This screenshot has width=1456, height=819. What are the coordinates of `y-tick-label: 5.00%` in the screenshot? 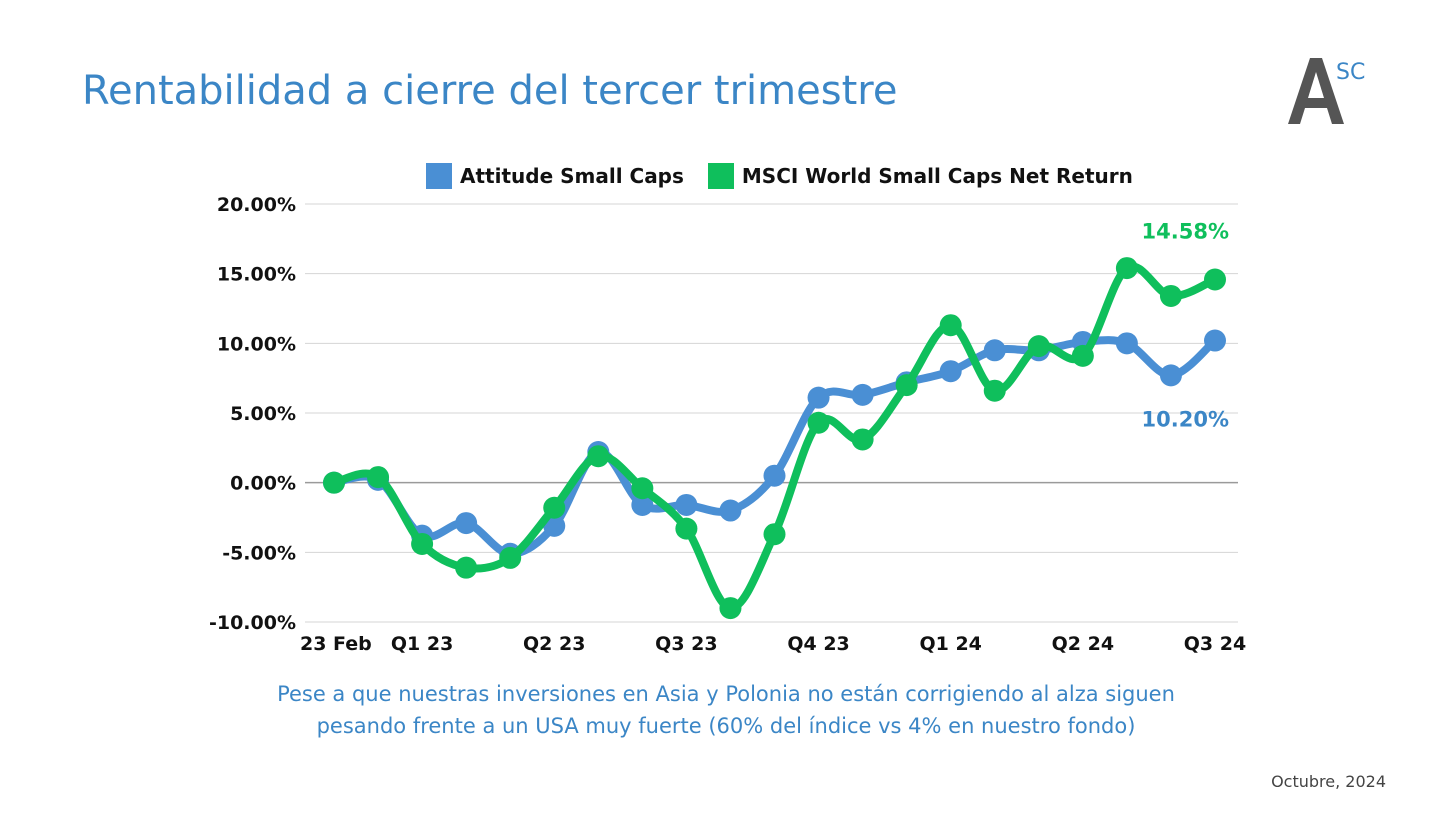 It's located at (263, 414).